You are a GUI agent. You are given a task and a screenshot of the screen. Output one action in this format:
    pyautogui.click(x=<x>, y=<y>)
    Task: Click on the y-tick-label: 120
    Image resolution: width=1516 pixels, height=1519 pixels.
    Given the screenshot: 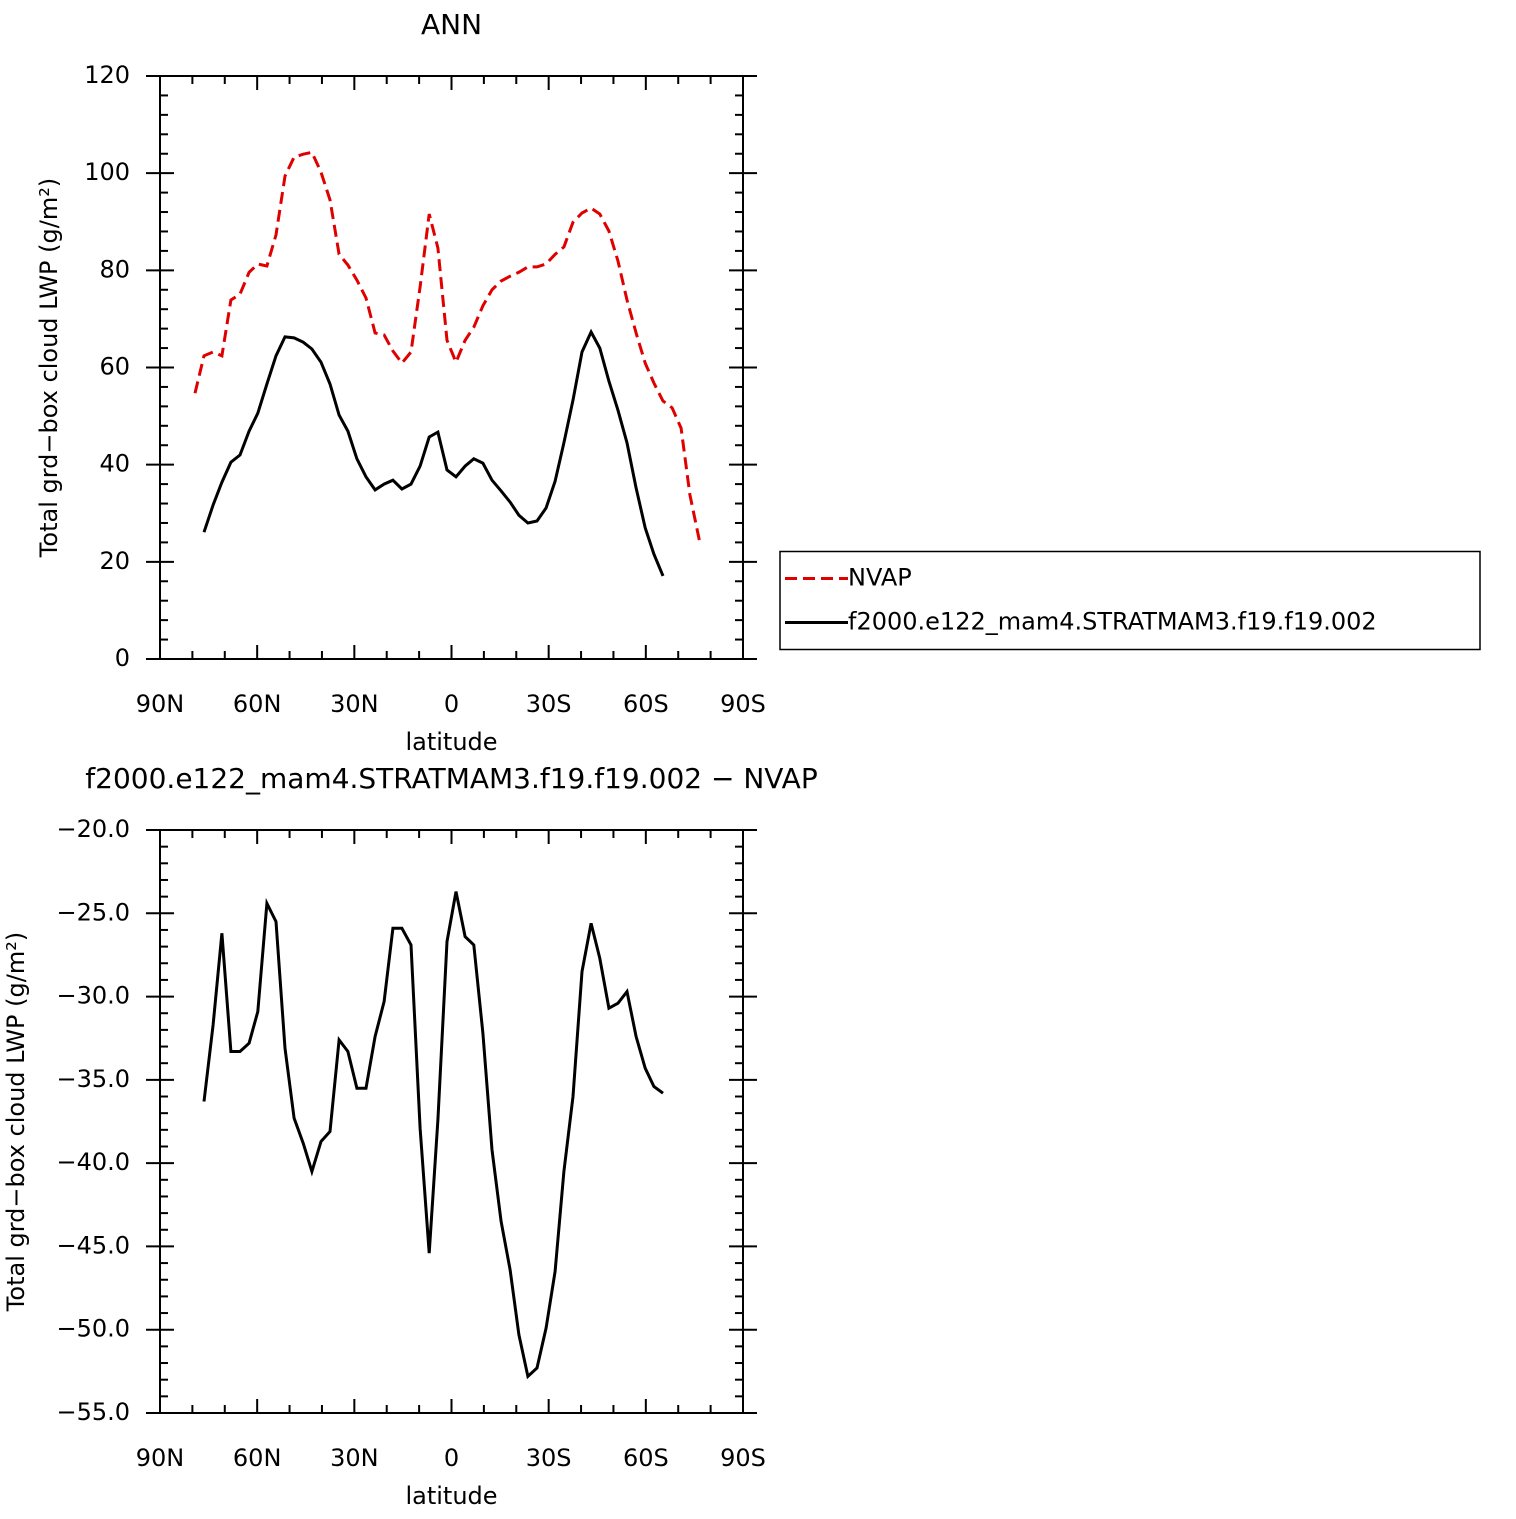 What is the action you would take?
    pyautogui.click(x=107, y=75)
    